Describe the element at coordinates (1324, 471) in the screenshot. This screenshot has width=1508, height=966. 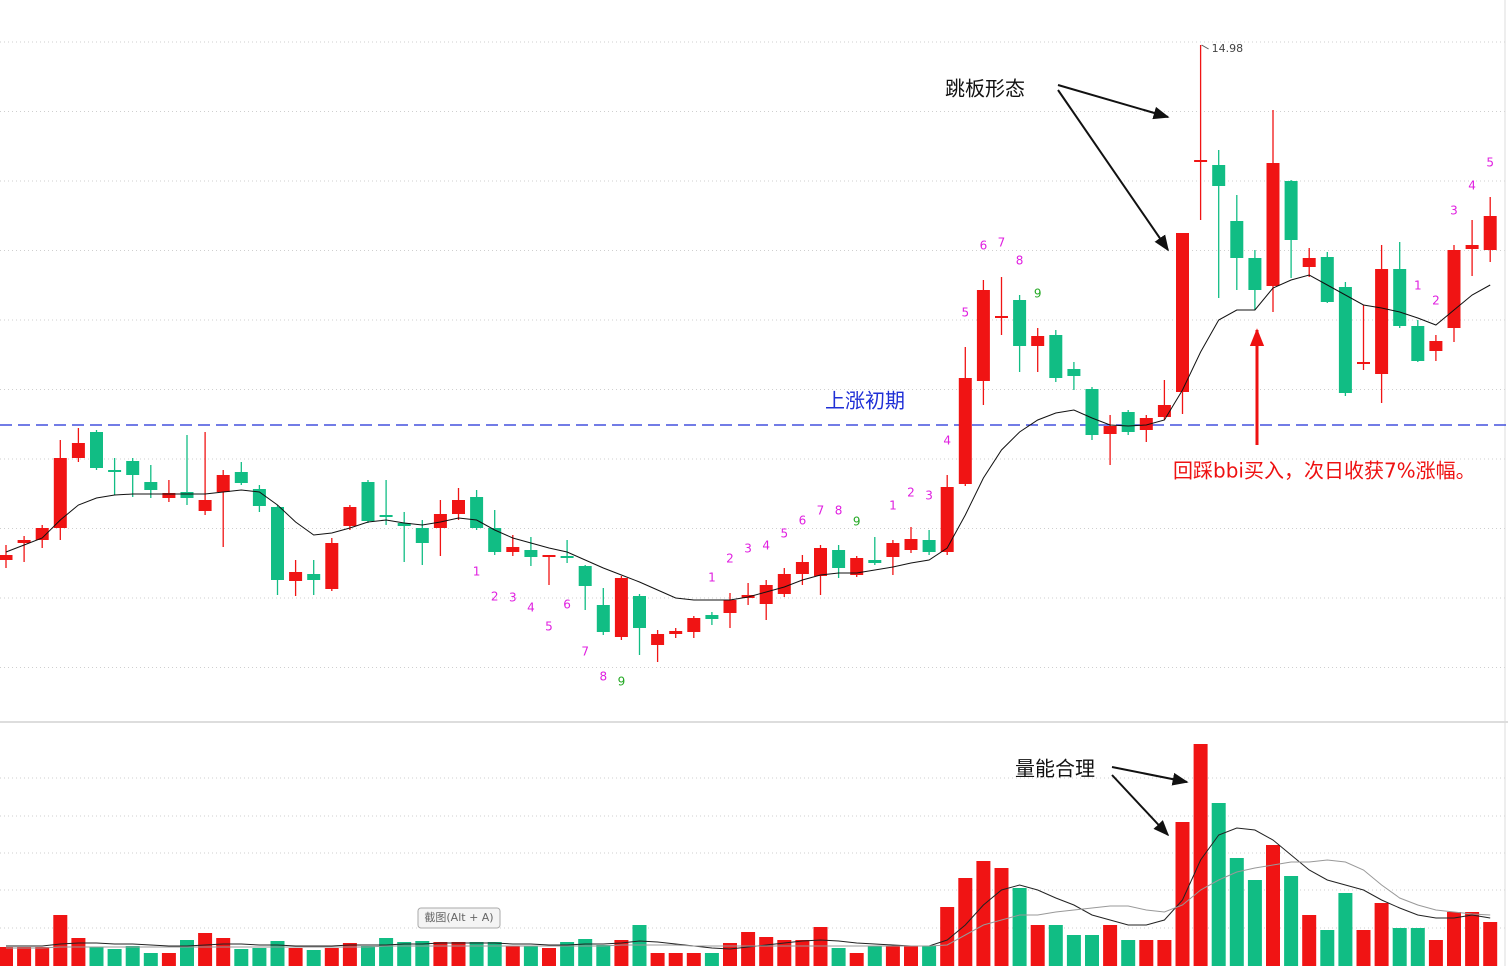
I see `annotation: 回踩bbi买入，次日收获7%涨幅。` at that location.